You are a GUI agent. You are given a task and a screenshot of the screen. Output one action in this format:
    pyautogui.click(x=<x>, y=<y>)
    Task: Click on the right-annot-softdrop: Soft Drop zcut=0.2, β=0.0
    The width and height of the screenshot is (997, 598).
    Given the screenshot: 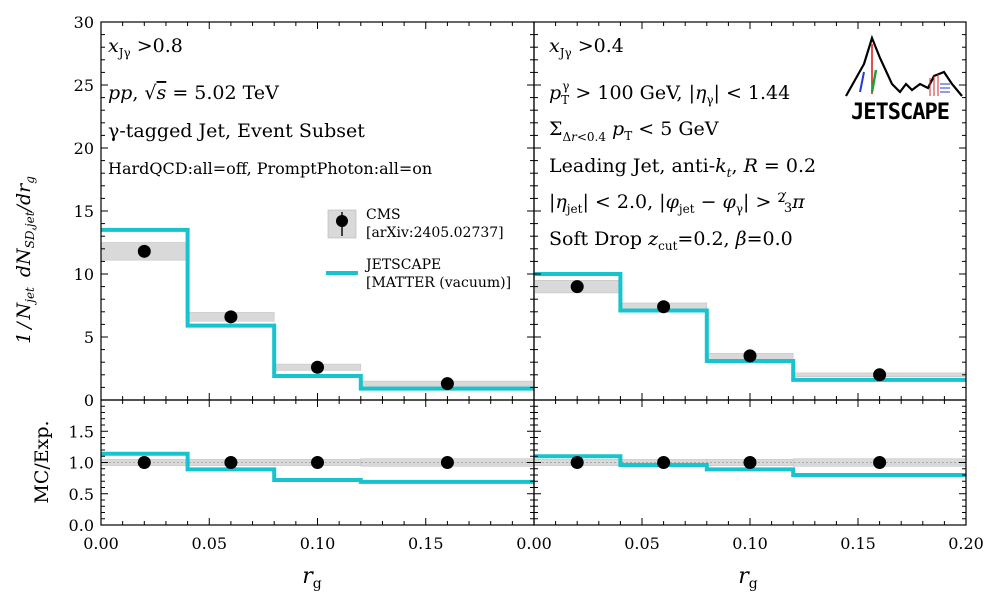 What is the action you would take?
    pyautogui.click(x=671, y=240)
    